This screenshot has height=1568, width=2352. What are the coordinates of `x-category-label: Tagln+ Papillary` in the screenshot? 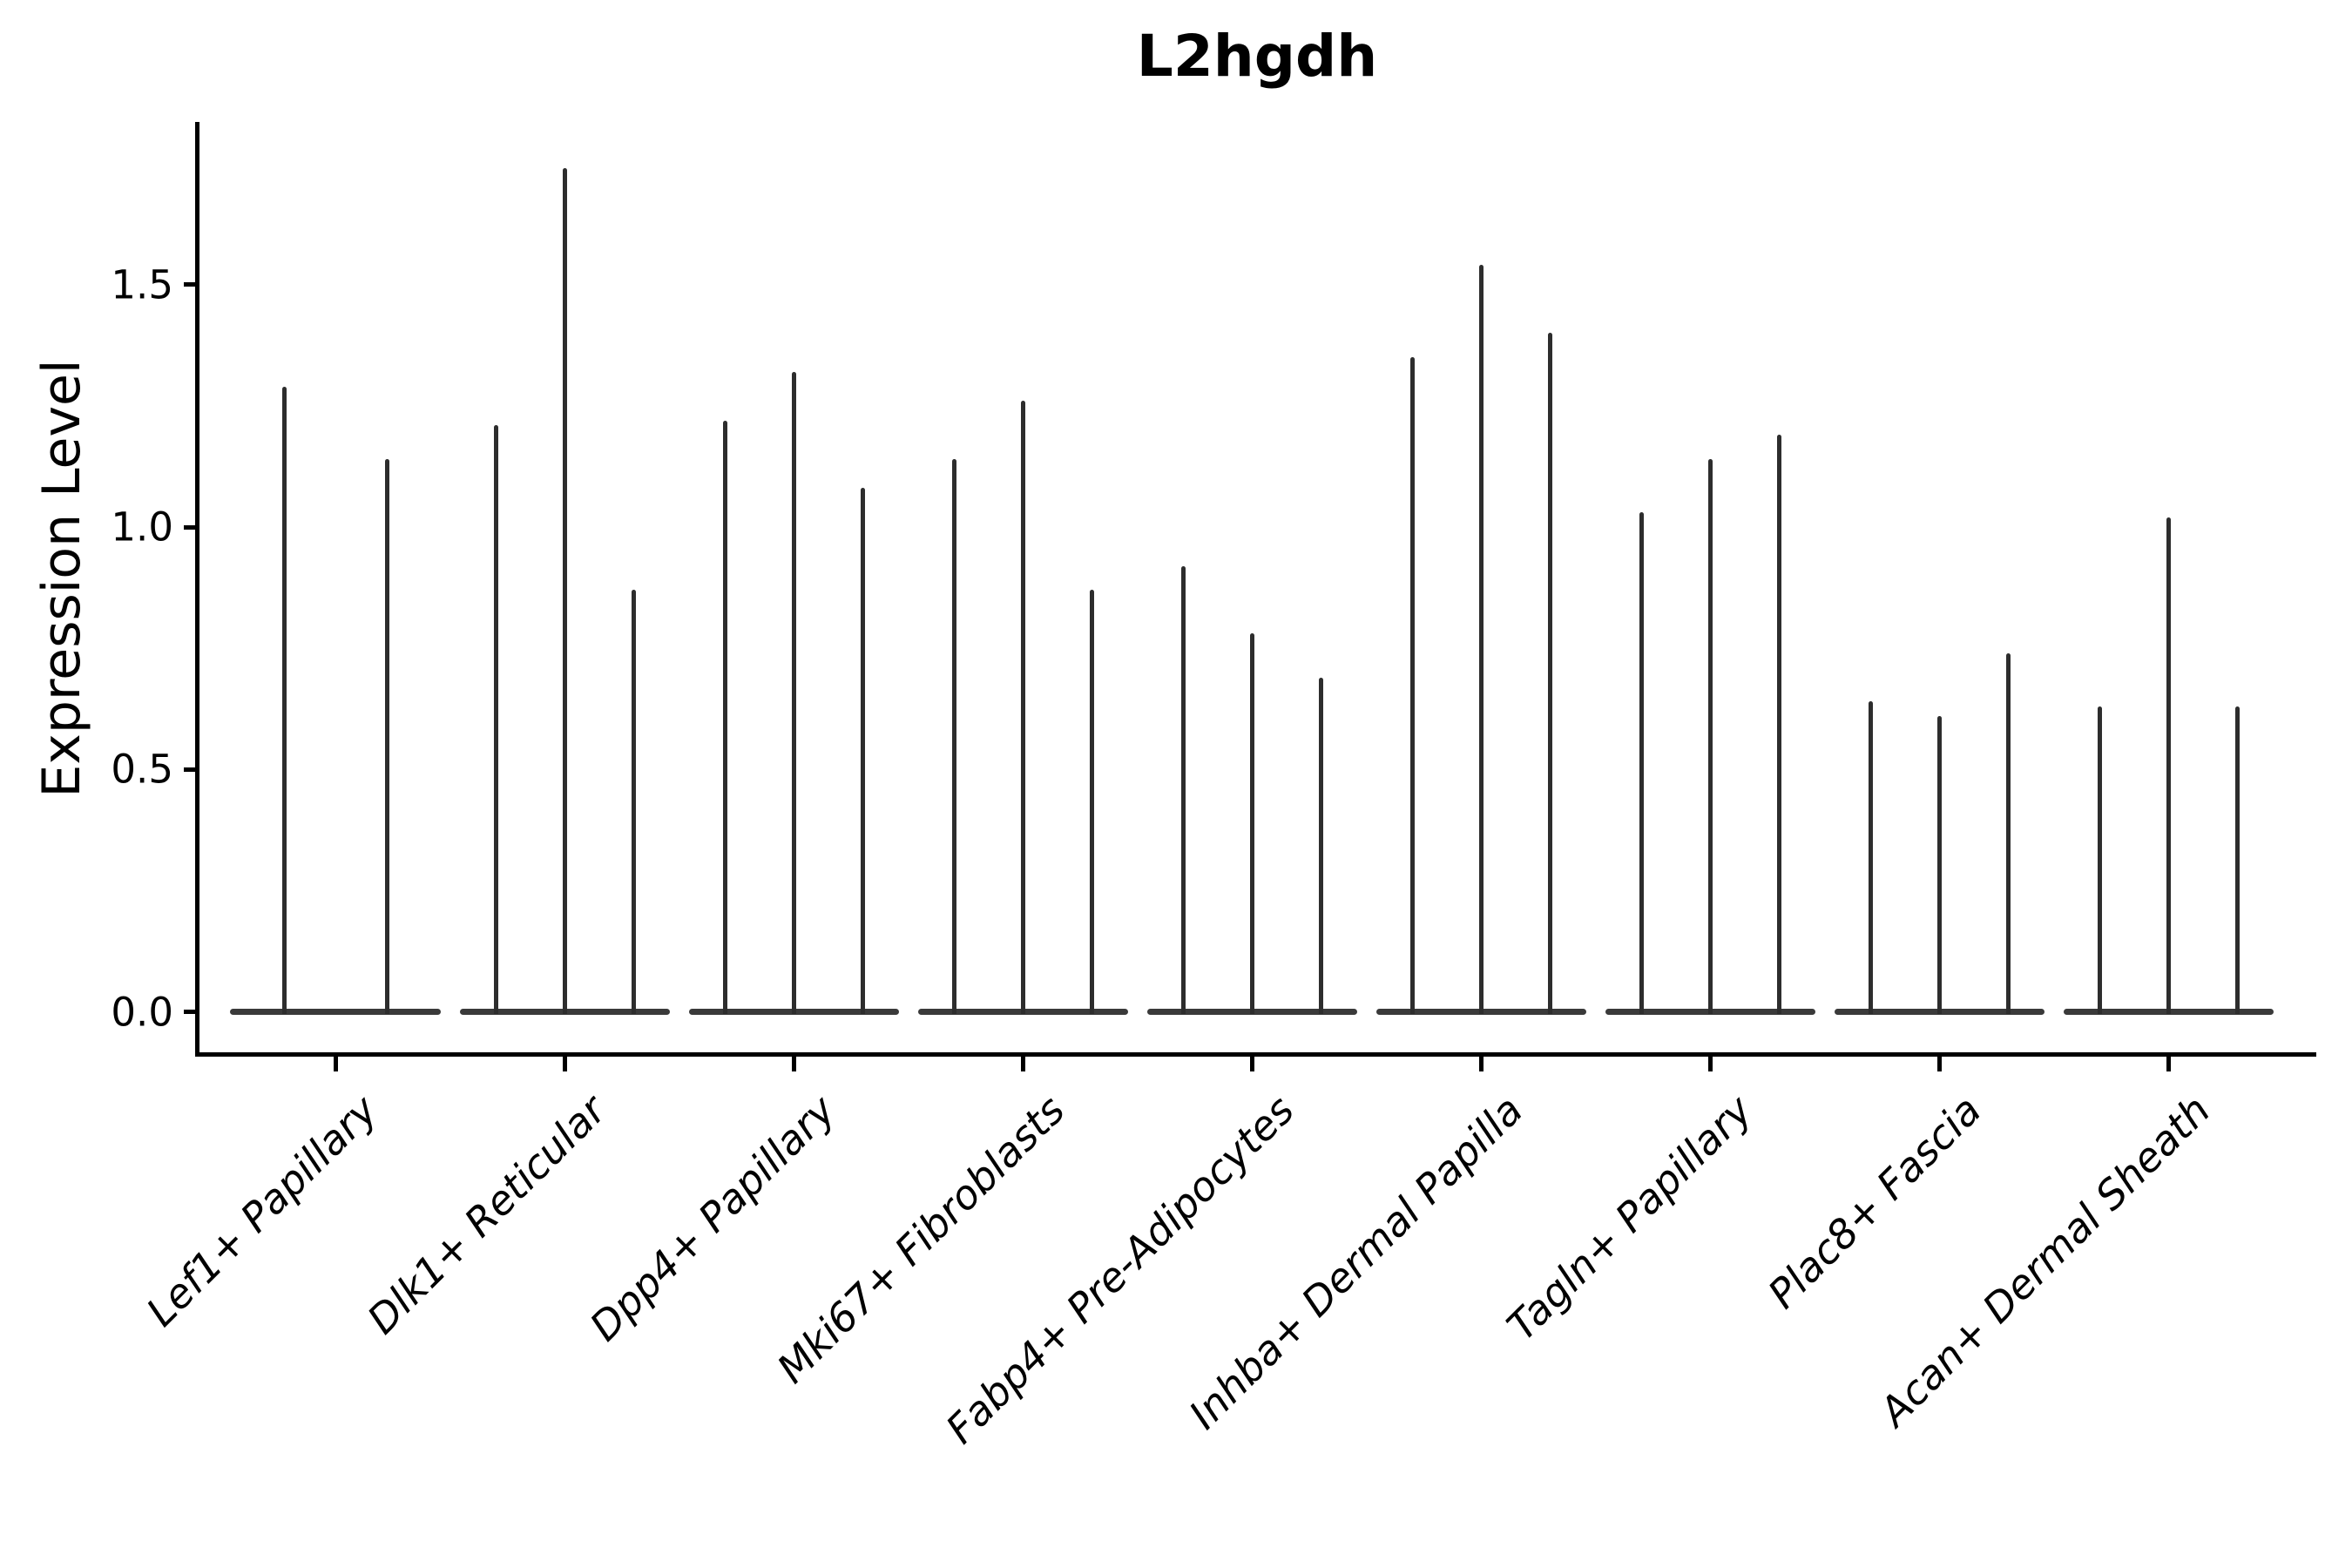 It's located at (1629, 1218).